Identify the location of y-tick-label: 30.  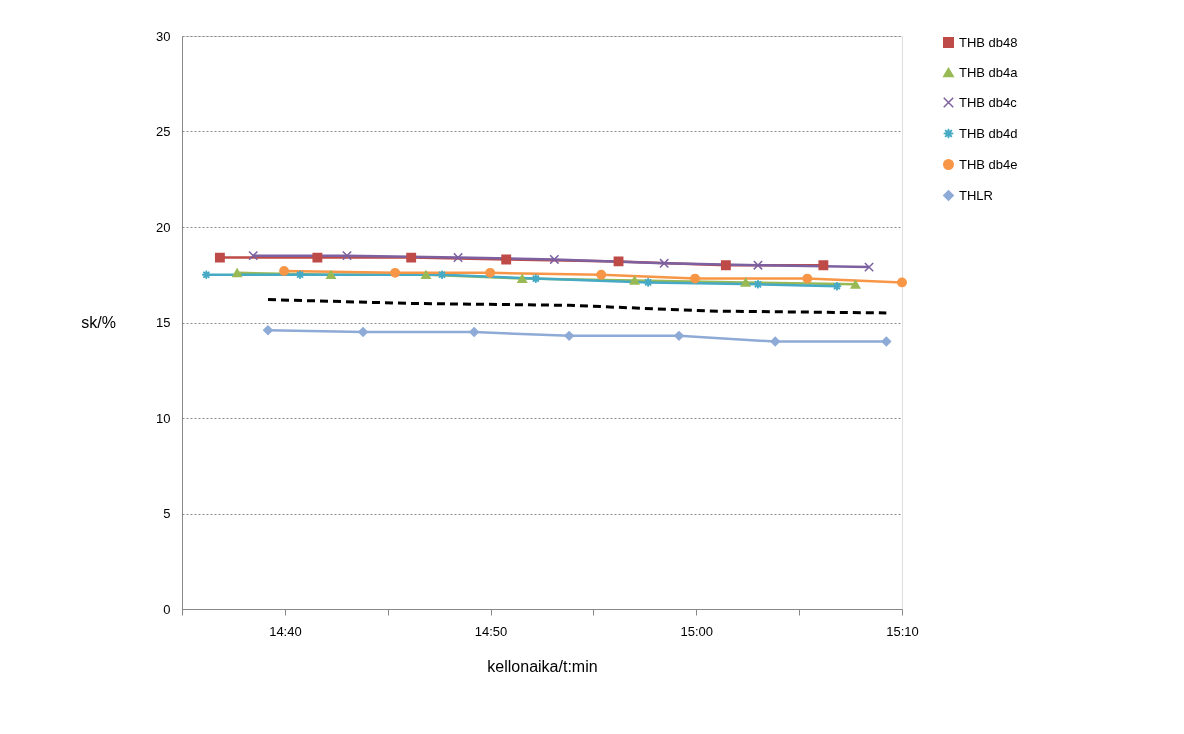
(163, 36).